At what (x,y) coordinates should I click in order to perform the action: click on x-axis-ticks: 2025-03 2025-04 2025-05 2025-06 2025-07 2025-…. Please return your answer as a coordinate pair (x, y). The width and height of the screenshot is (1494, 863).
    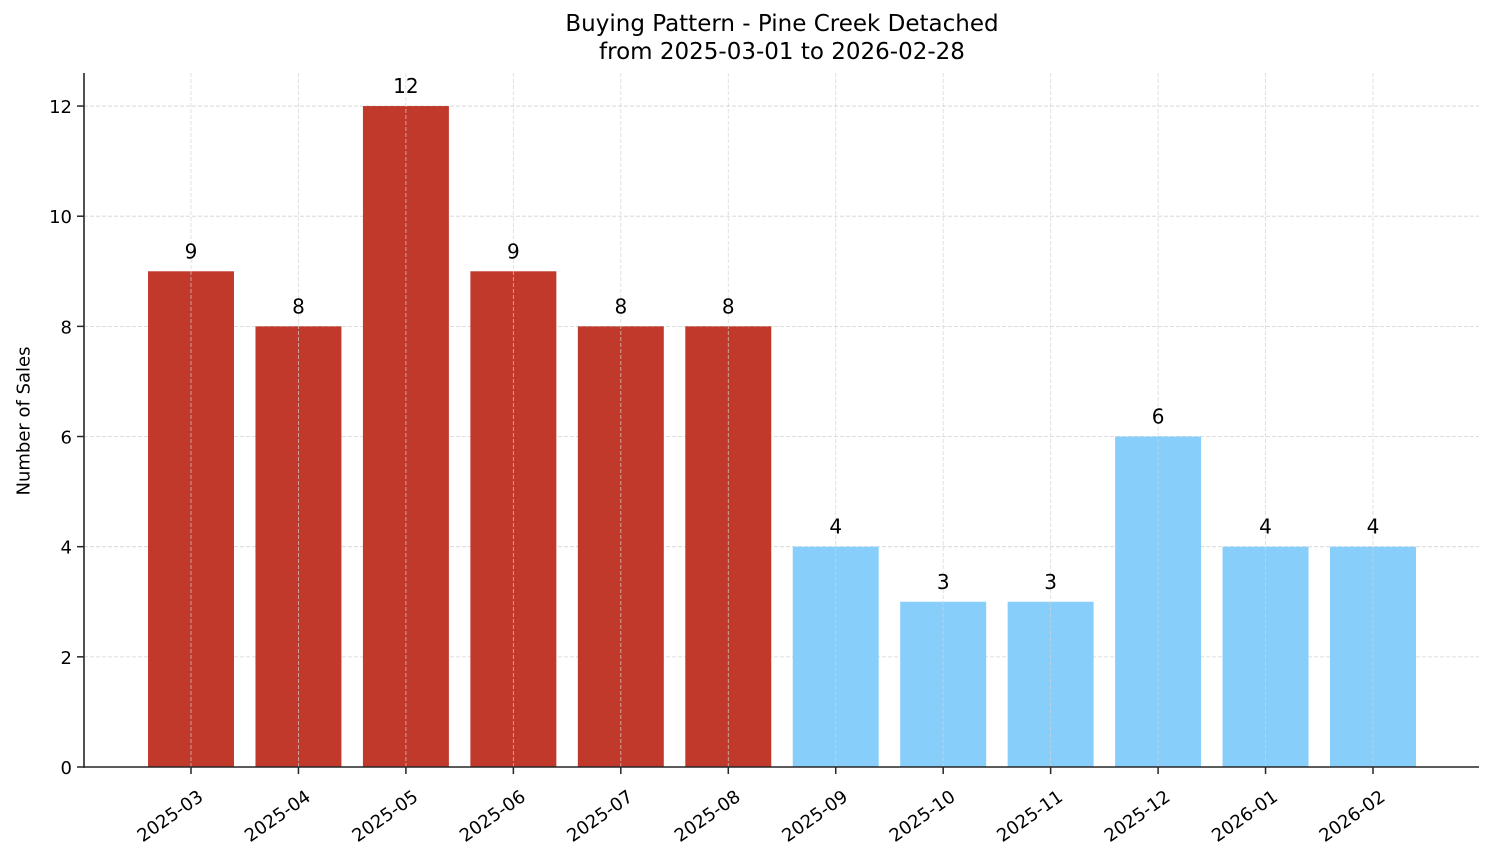
    Looking at the image, I should click on (762, 807).